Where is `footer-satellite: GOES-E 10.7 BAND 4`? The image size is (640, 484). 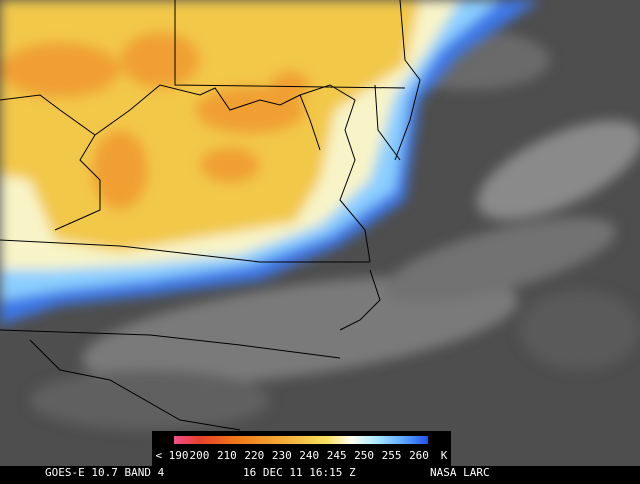 footer-satellite: GOES-E 10.7 BAND 4 is located at coordinates (105, 472).